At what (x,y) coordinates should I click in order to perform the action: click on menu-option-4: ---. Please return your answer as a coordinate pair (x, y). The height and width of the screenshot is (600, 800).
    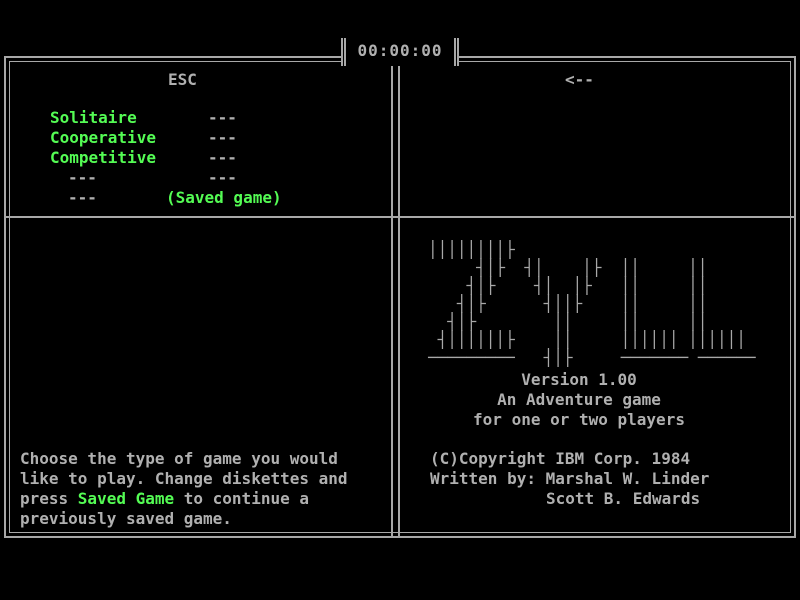
    Looking at the image, I should click on (222, 177).